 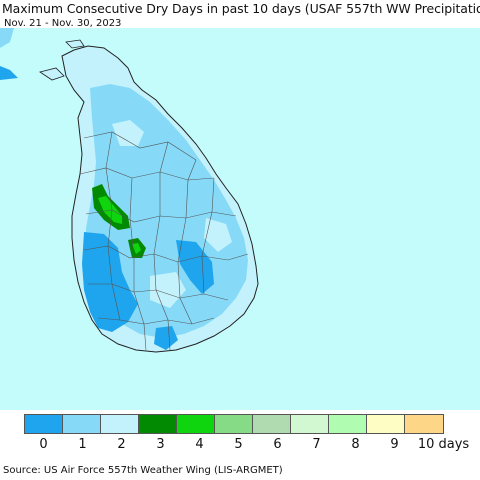 I want to click on legend-label: 10 days, so click(x=443, y=444).